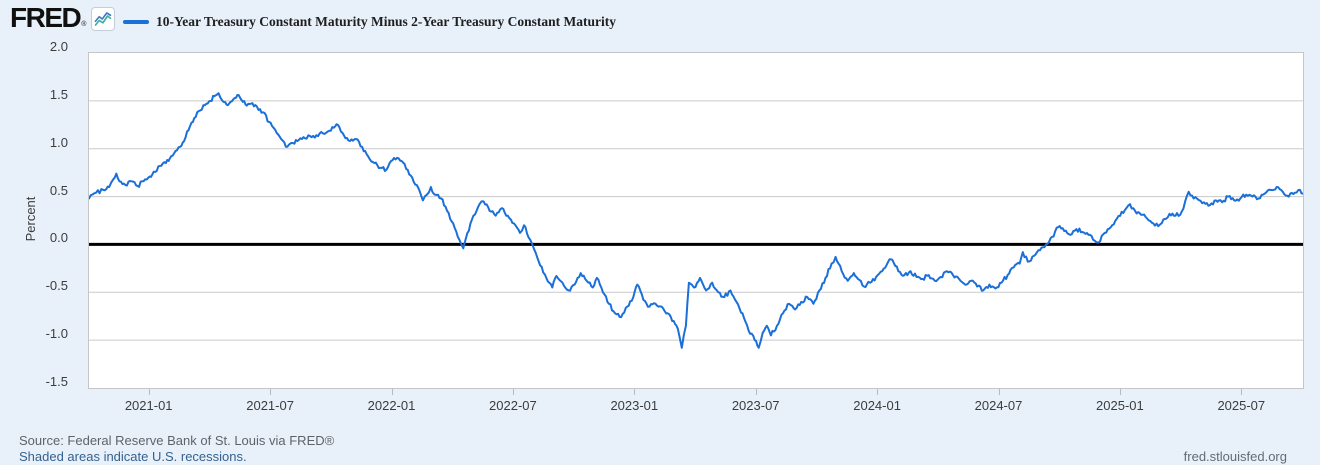 This screenshot has width=1320, height=465. I want to click on x-tick-label: 2021-07, so click(270, 405).